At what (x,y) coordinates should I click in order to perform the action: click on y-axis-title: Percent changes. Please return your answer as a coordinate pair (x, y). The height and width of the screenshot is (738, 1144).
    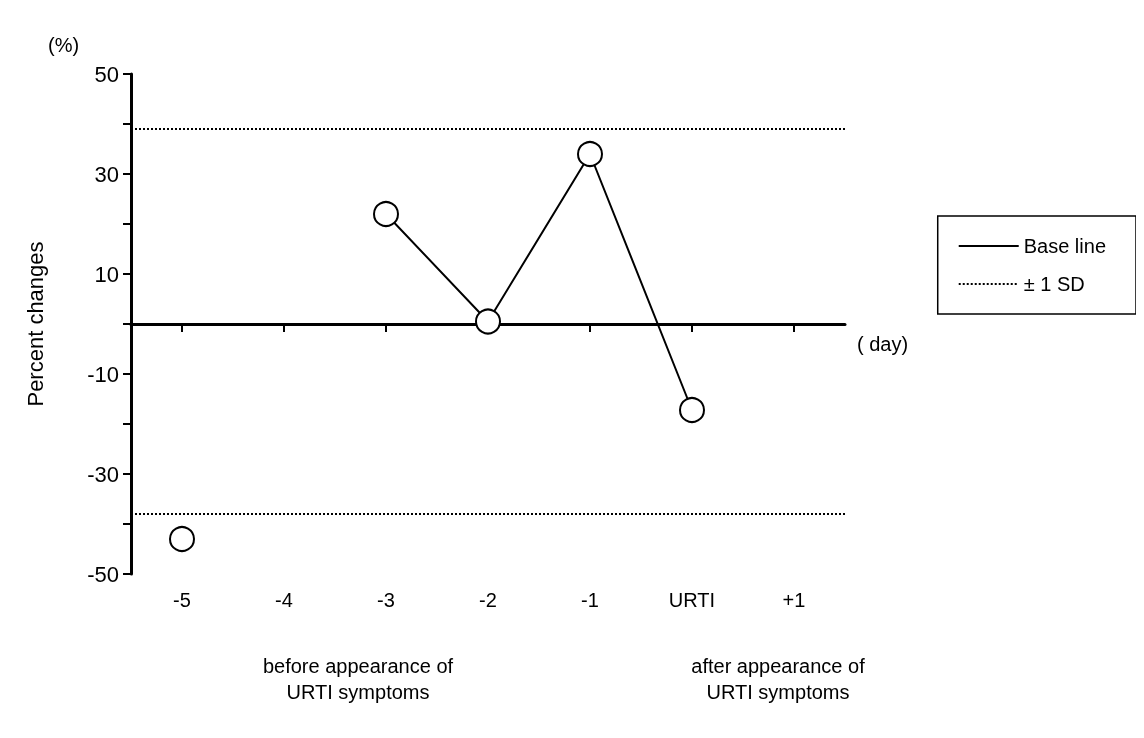
    Looking at the image, I should click on (35, 324).